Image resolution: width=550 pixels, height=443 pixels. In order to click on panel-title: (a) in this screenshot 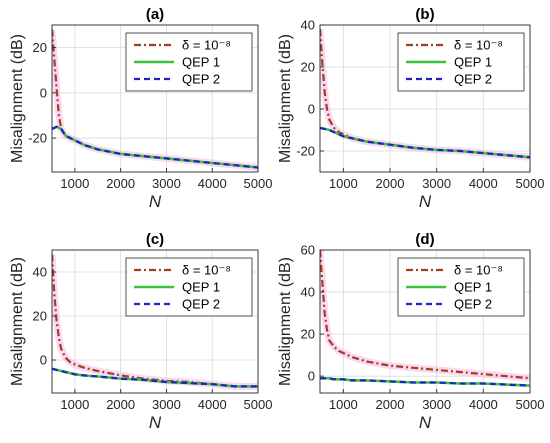, I will do `click(155, 14)`.